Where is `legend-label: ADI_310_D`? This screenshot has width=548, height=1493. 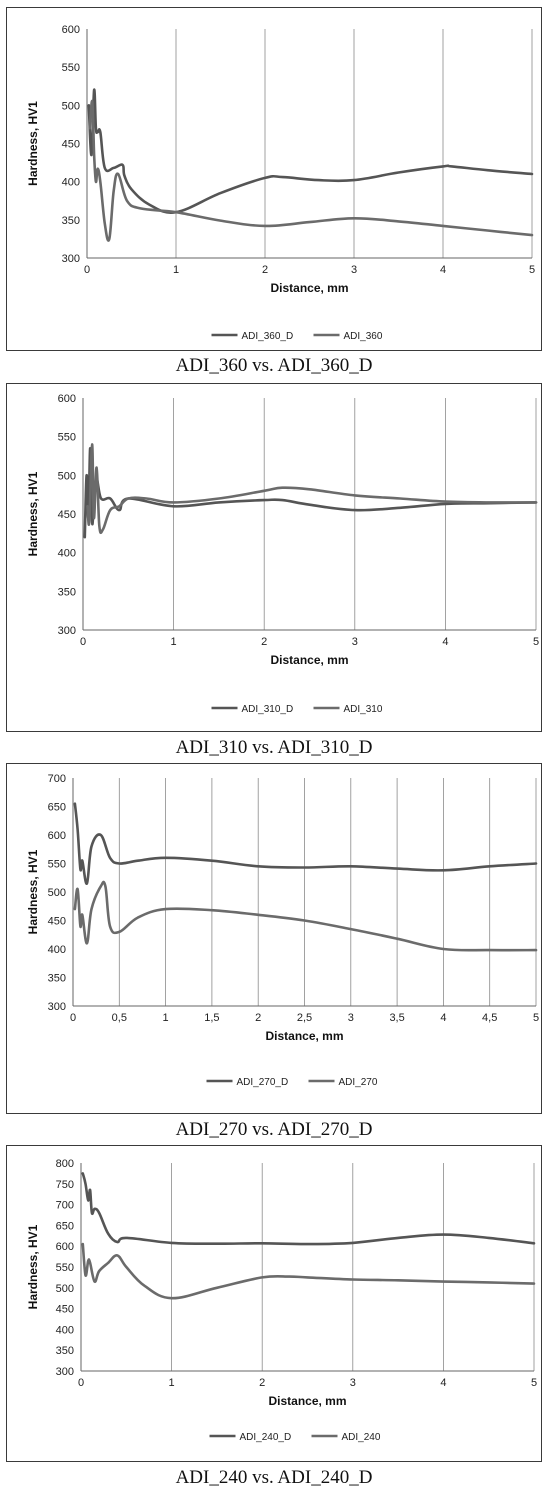 legend-label: ADI_310_D is located at coordinates (268, 709).